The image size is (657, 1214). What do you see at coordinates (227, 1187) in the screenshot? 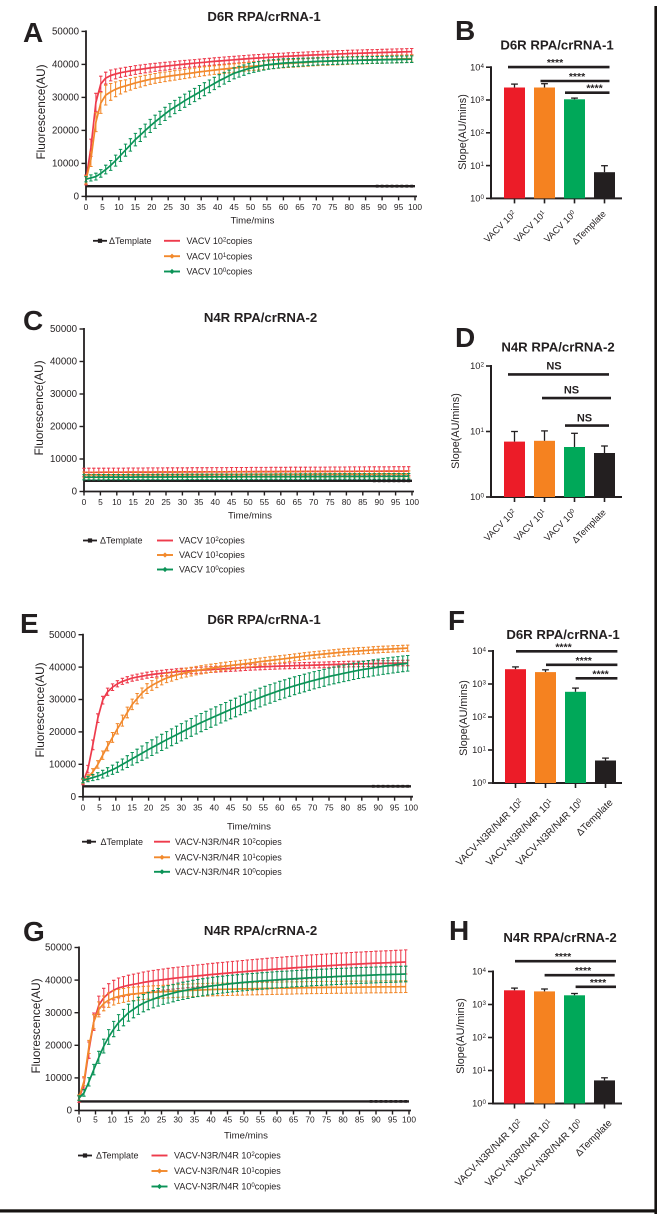
I see `svg-text: VACV-N3R/N4R 100copies` at bounding box center [227, 1187].